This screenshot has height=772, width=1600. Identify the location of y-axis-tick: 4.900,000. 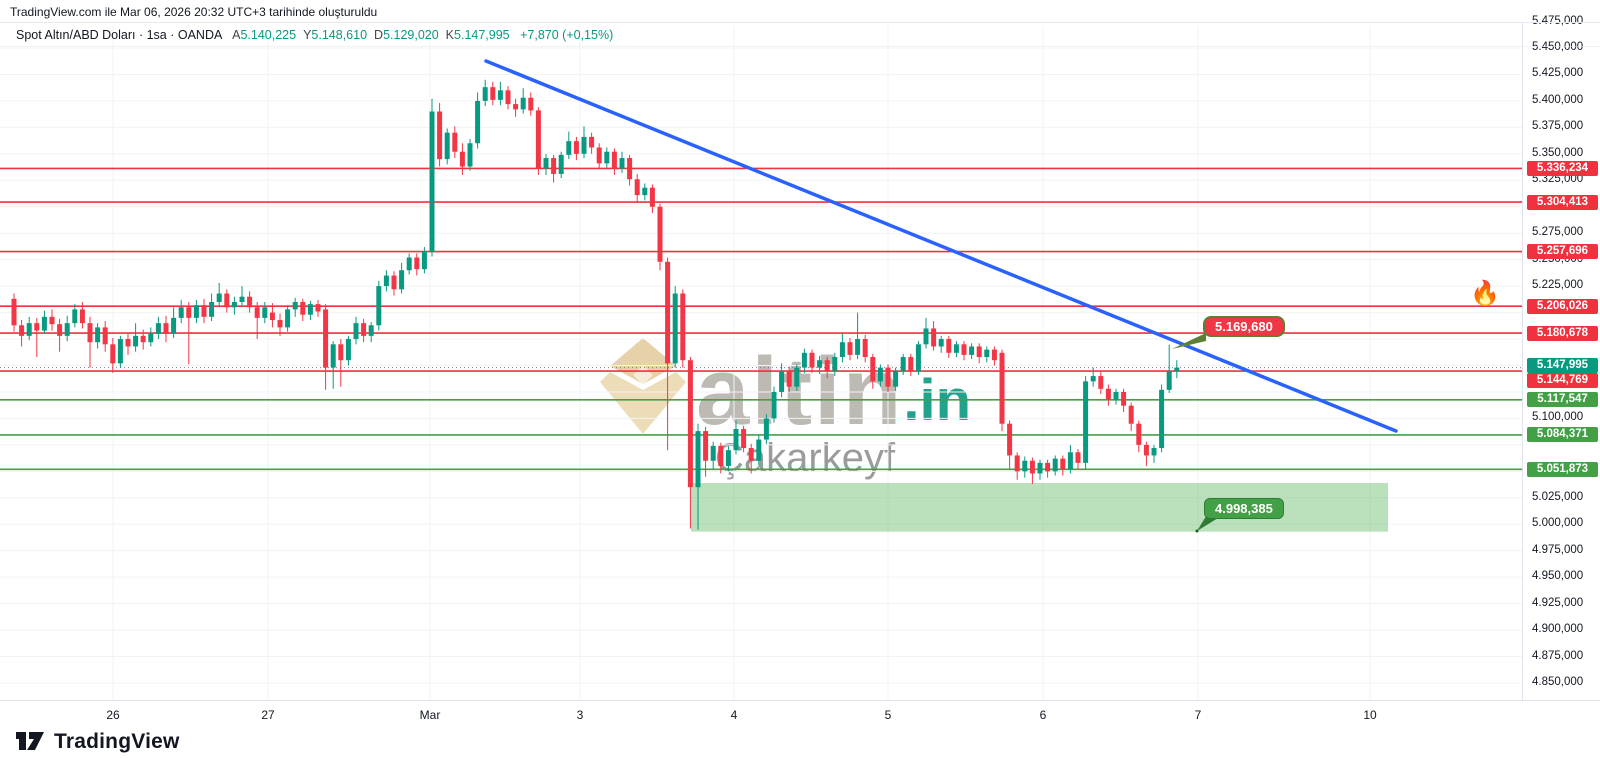
(1558, 629).